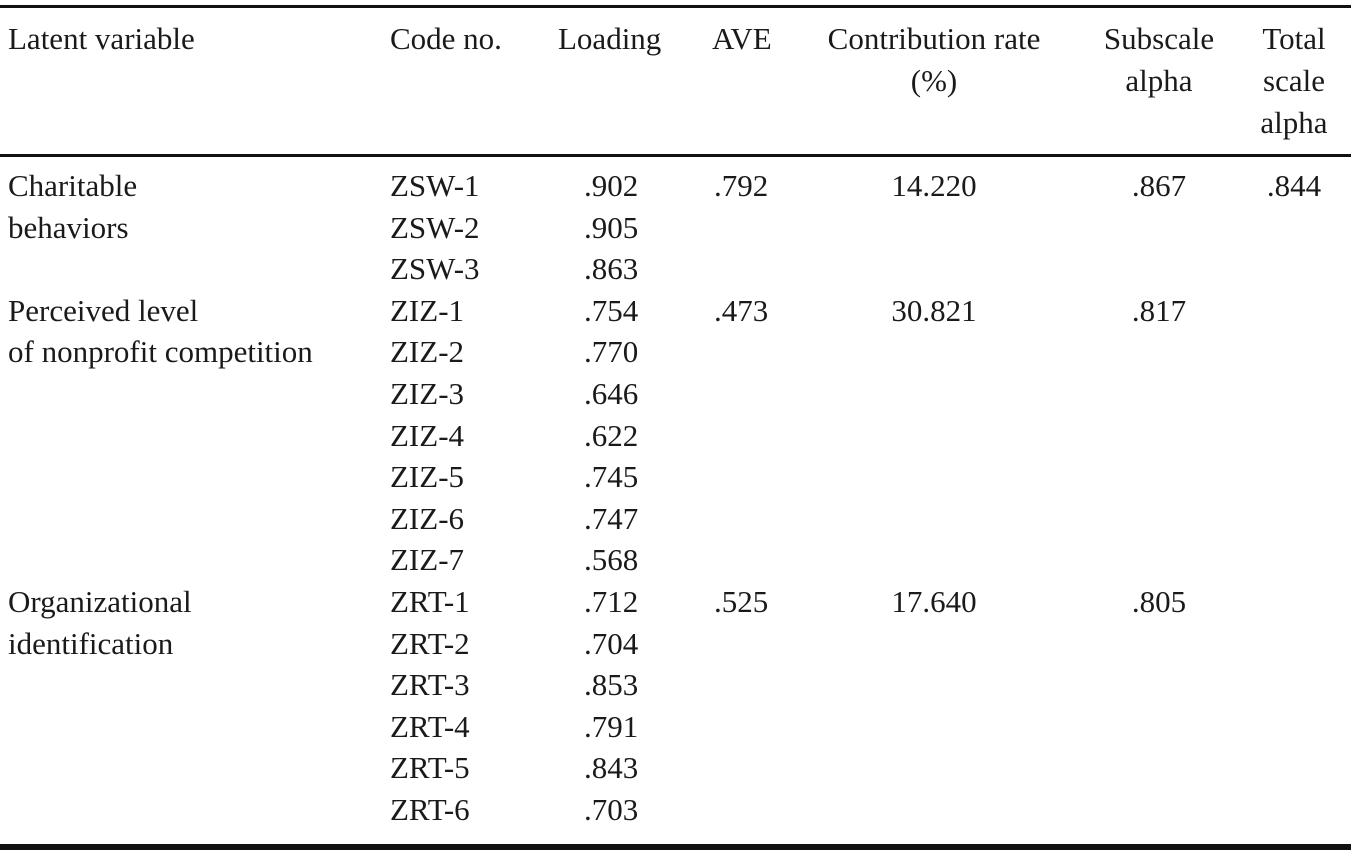 The width and height of the screenshot is (1363, 857). Describe the element at coordinates (741, 310) in the screenshot. I see `ave-value: .473` at that location.